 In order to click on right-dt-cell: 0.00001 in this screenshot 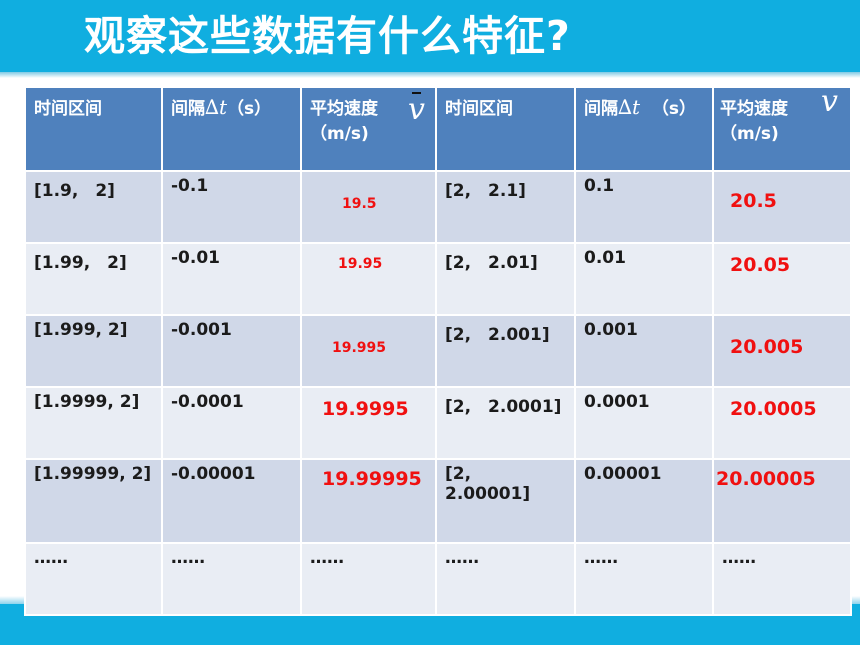, I will do `click(644, 501)`.